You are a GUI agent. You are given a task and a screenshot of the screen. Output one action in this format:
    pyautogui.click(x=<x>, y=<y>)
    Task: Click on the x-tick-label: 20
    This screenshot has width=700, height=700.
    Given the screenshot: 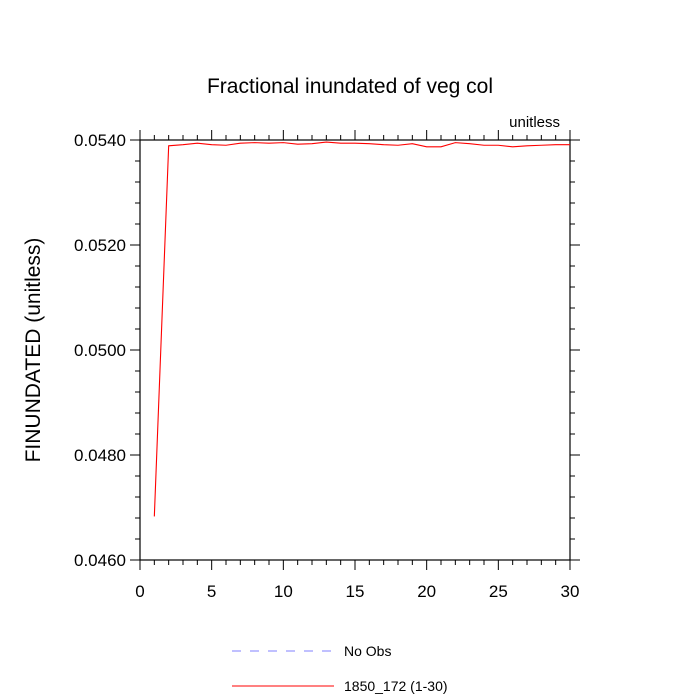 What is the action you would take?
    pyautogui.click(x=426, y=591)
    